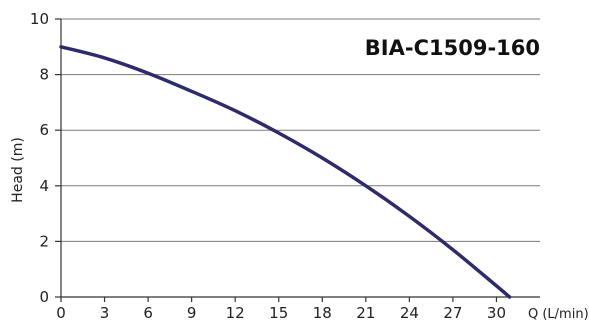 This screenshot has width=589, height=322. I want to click on x-tick-label-6: 6, so click(148, 313).